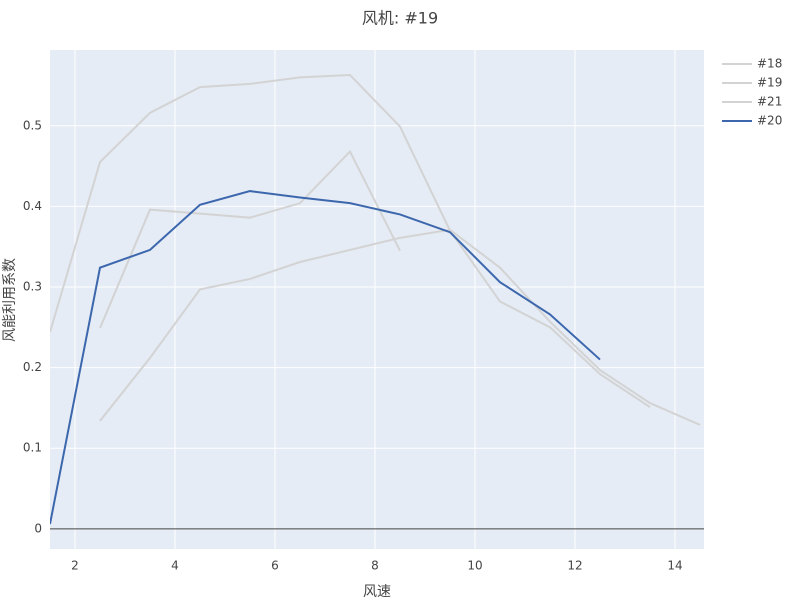  What do you see at coordinates (769, 121) in the screenshot?
I see `legend-label: #20` at bounding box center [769, 121].